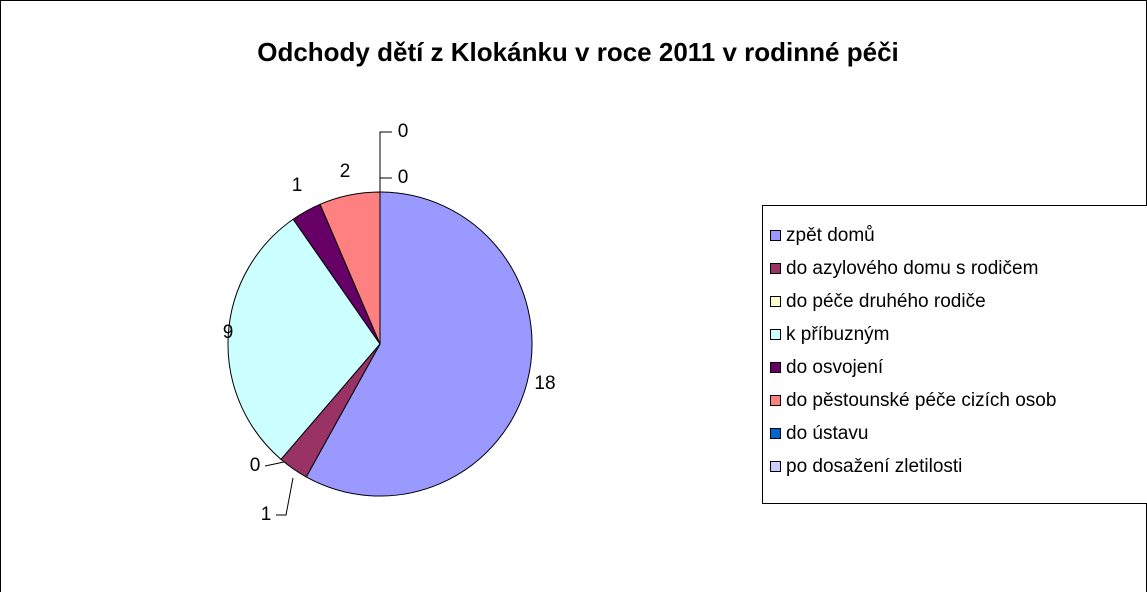 Image resolution: width=1147 pixels, height=592 pixels. Describe the element at coordinates (874, 466) in the screenshot. I see `legend-label: po dosažení zletilosti` at that location.